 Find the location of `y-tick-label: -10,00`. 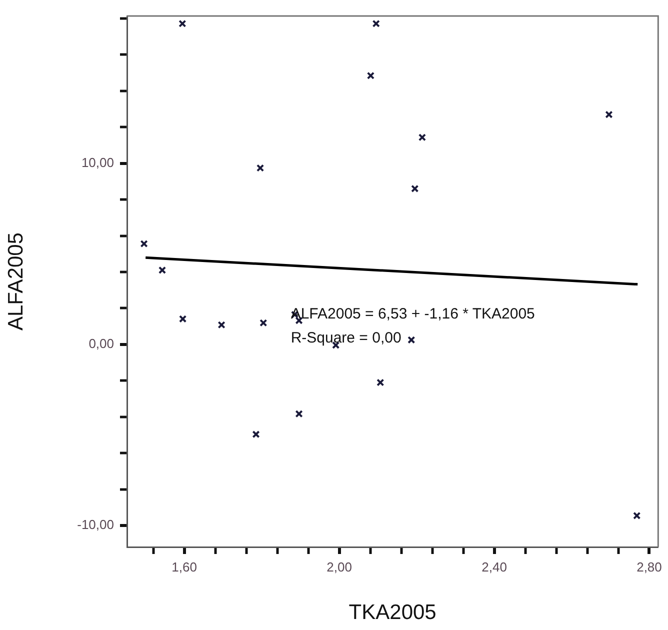

y-tick-label: -10,00 is located at coordinates (95, 524).